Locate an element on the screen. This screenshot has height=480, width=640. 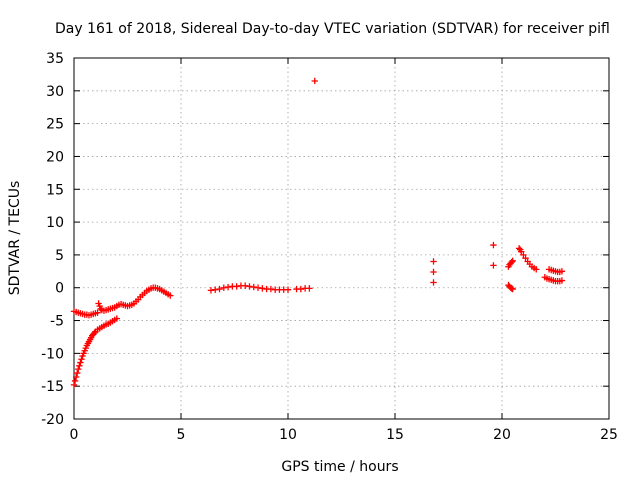
x-tick-label: 15 is located at coordinates (395, 435).